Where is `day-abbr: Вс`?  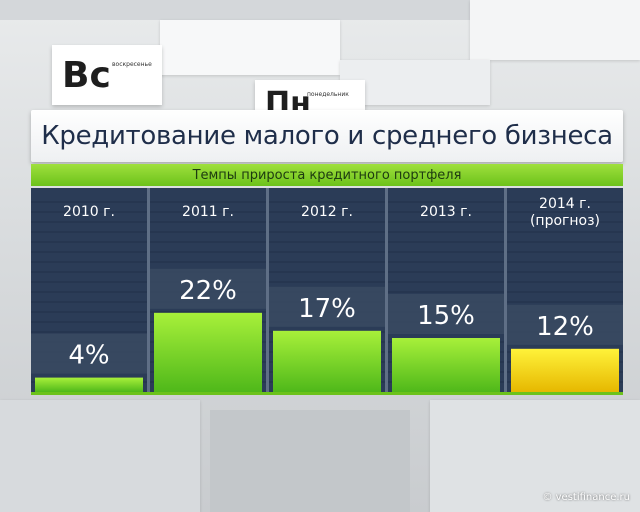 day-abbr: Вс is located at coordinates (86, 75).